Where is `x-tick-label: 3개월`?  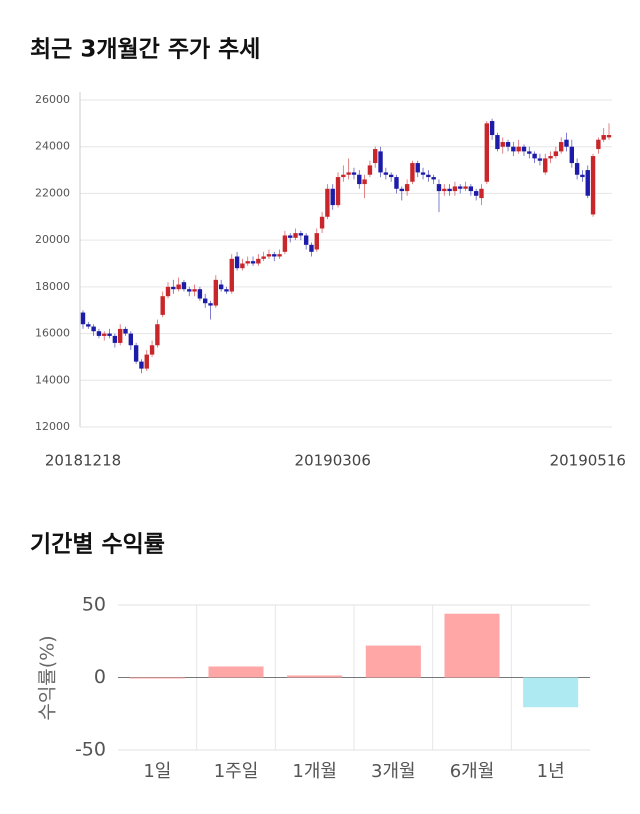 x-tick-label: 3개월 is located at coordinates (393, 771).